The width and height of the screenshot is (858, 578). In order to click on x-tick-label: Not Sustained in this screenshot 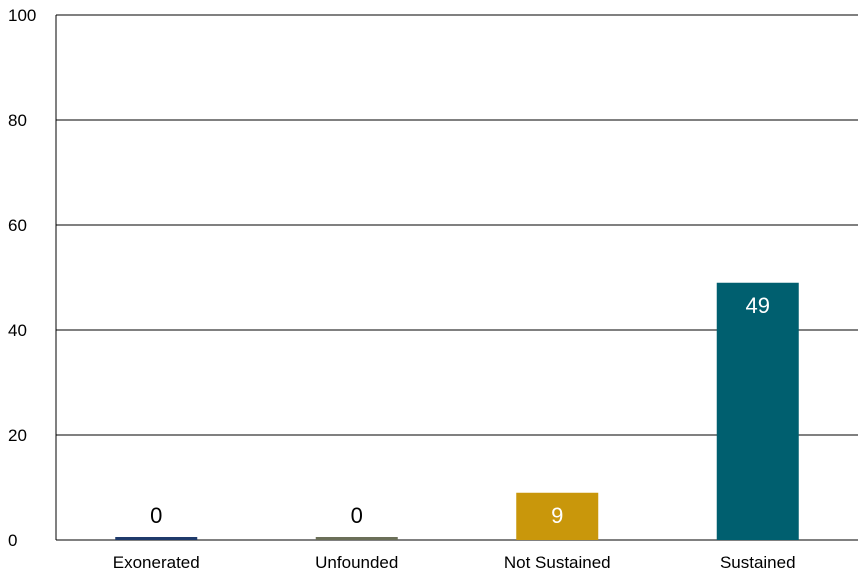, I will do `click(557, 562)`.